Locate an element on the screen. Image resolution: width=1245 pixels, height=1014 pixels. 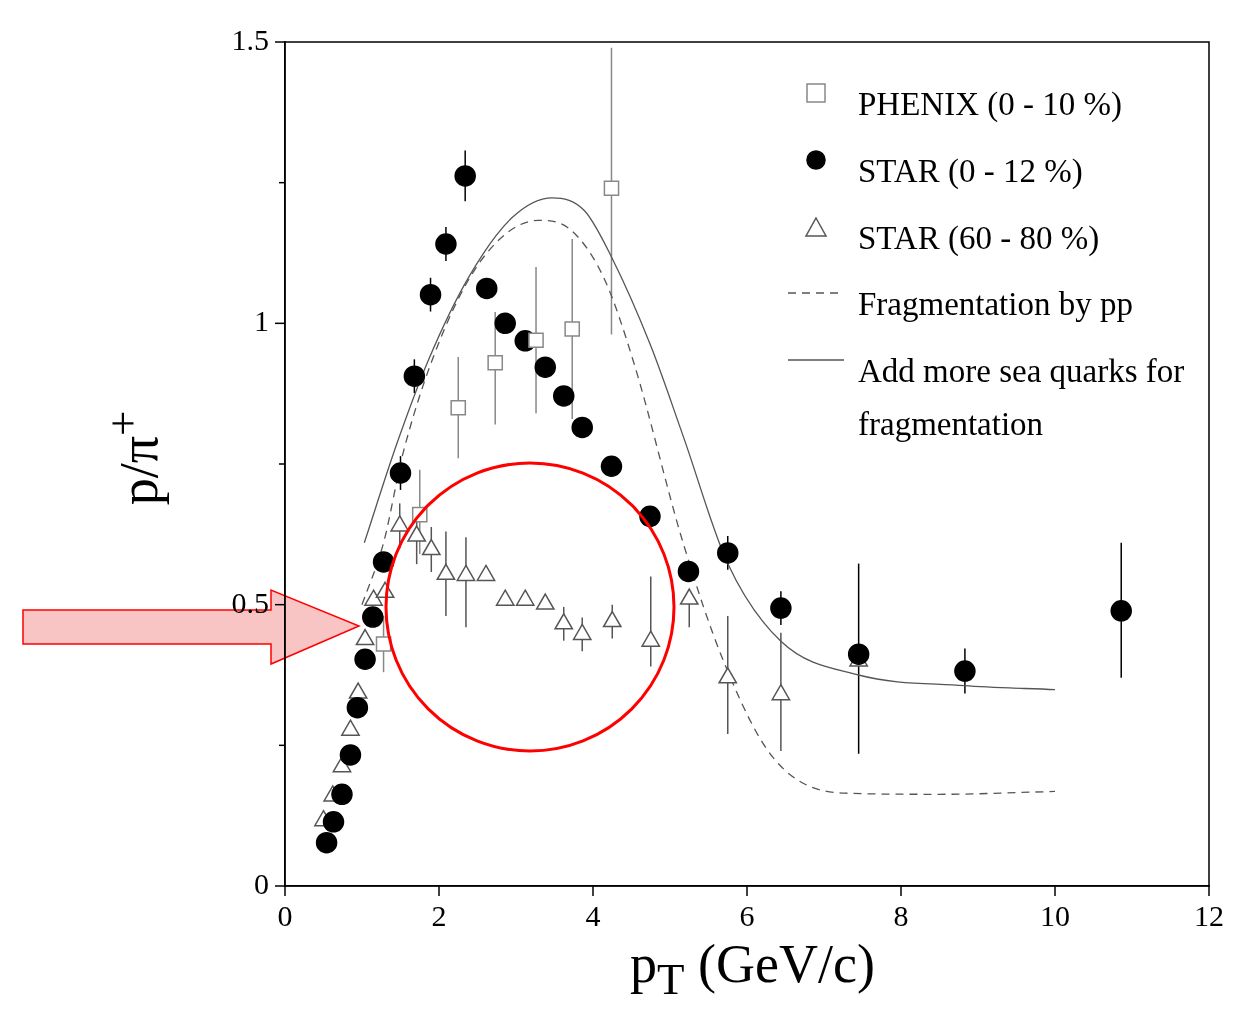
x-tick-label: 2 is located at coordinates (439, 915).